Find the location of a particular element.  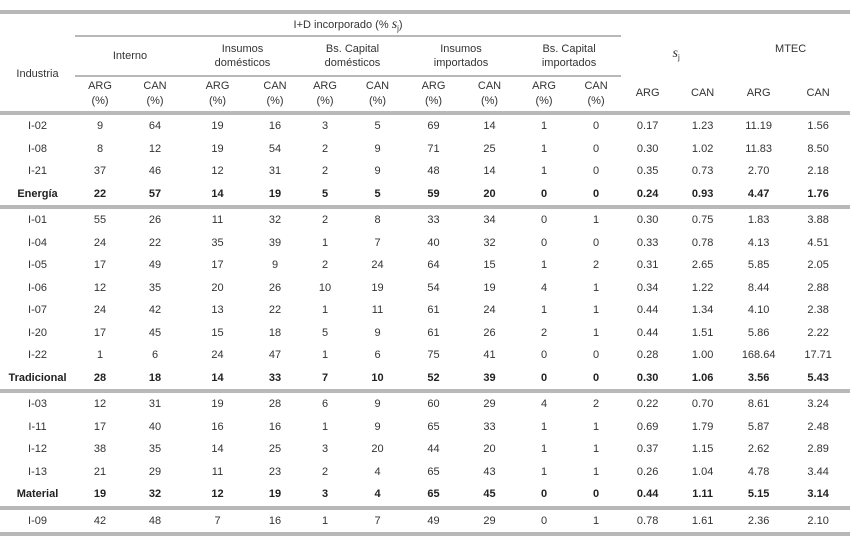

table-cell: 9 is located at coordinates (100, 126).